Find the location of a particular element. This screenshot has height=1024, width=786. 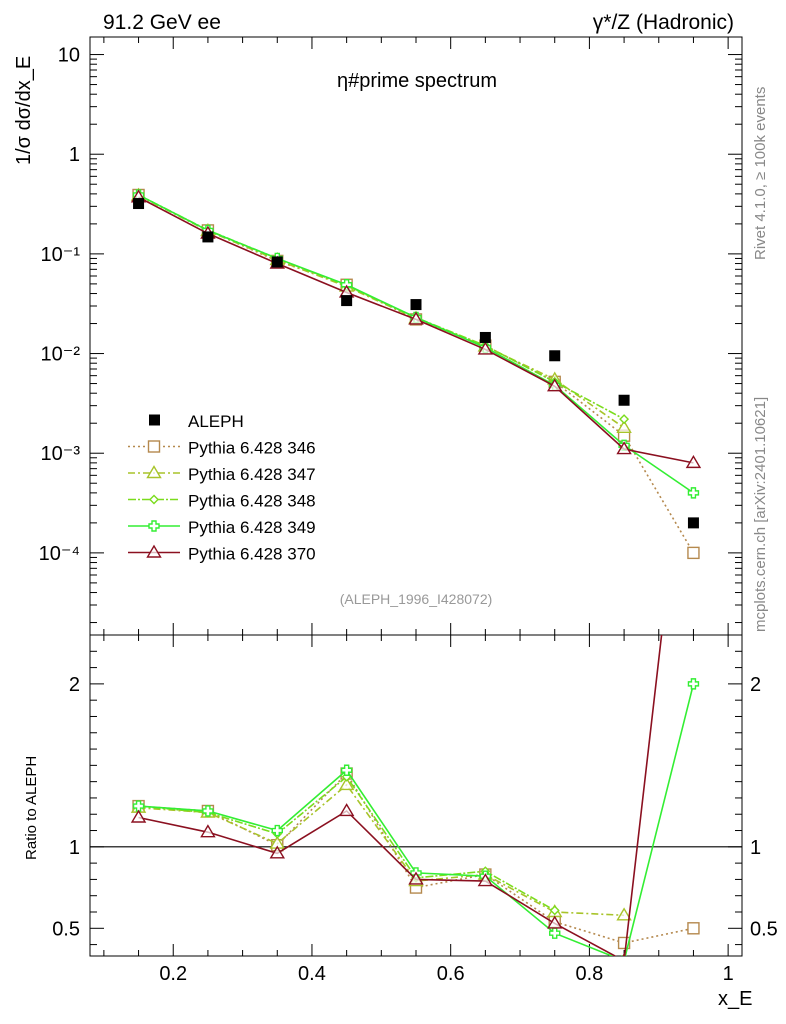

legend-label: Pythia 6.428 346 is located at coordinates (252, 448).